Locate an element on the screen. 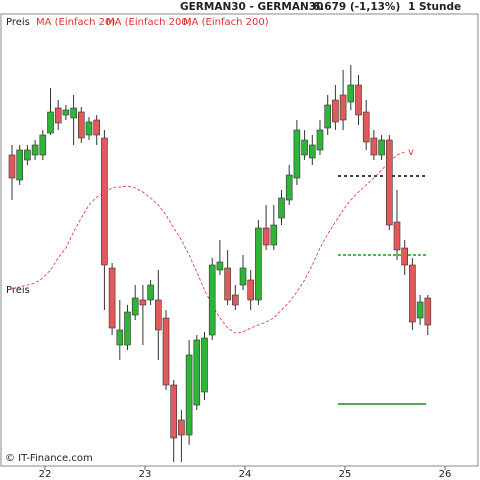 The image size is (480, 480). annotation: v is located at coordinates (411, 152).